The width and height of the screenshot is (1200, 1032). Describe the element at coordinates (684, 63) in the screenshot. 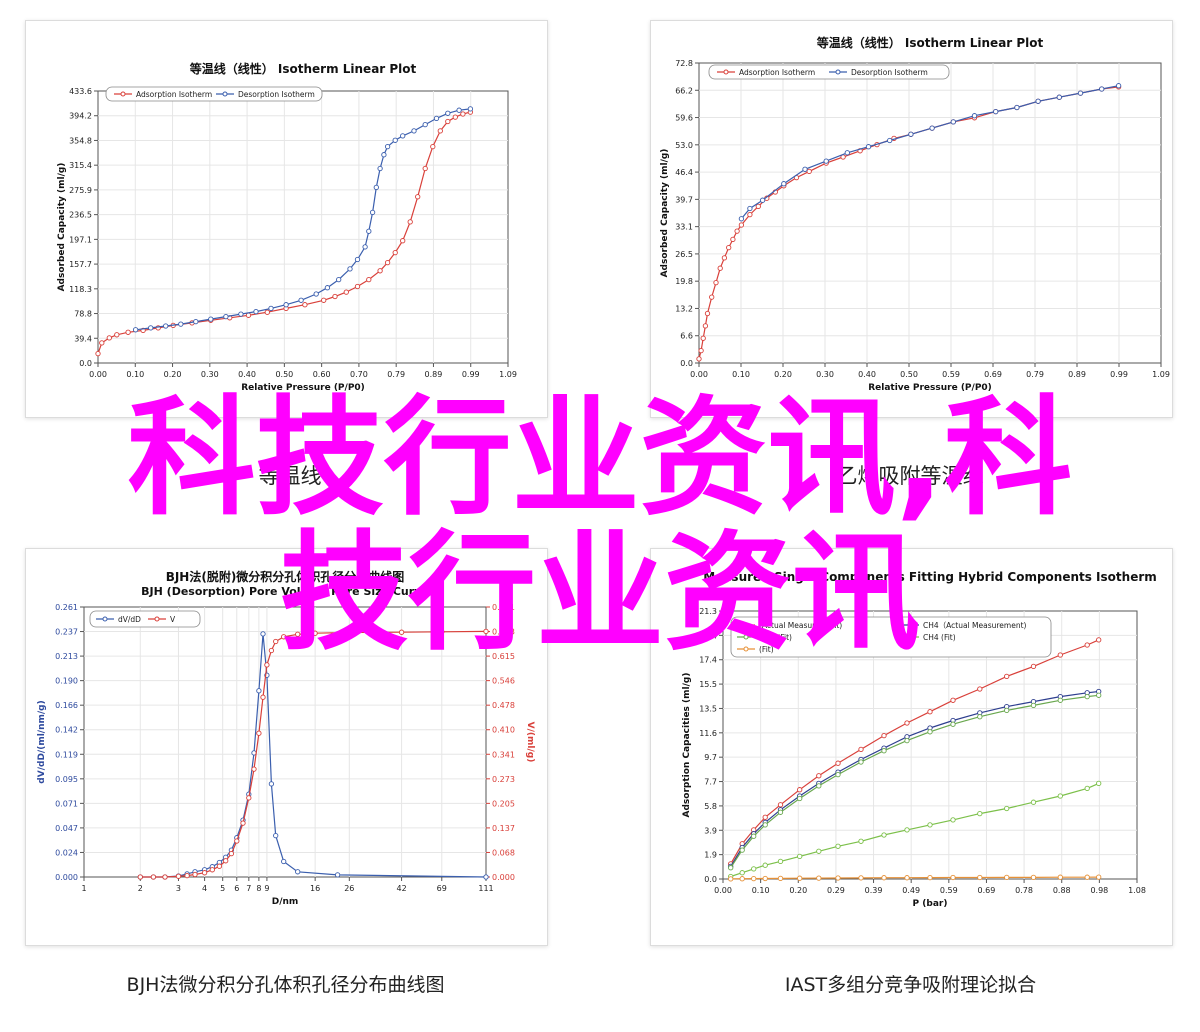

I see `tick-label-y: 72.8` at that location.